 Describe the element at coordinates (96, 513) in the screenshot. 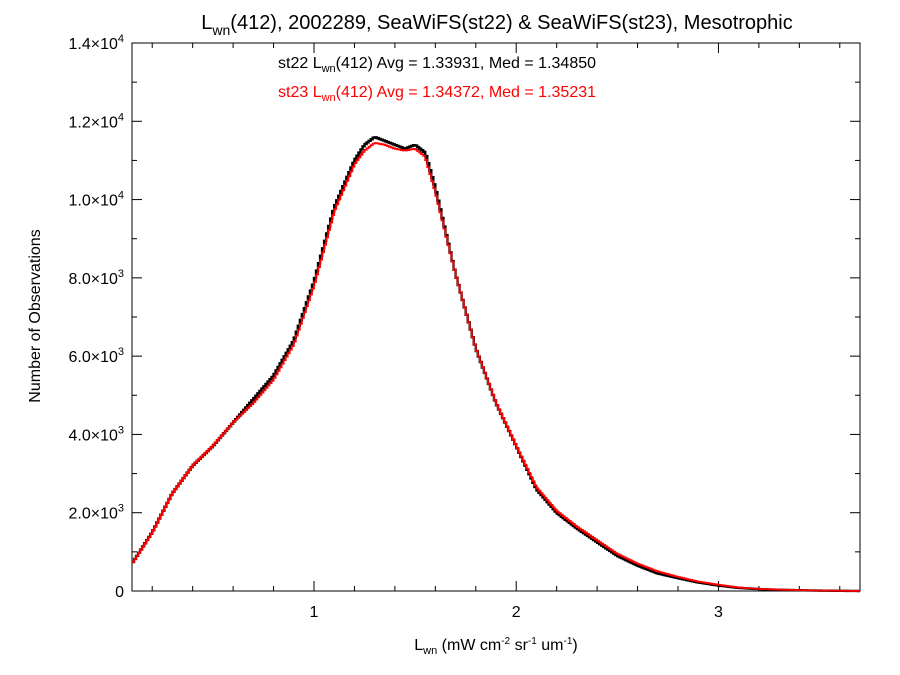

I see `y-tick-label: 2.0×10³` at that location.